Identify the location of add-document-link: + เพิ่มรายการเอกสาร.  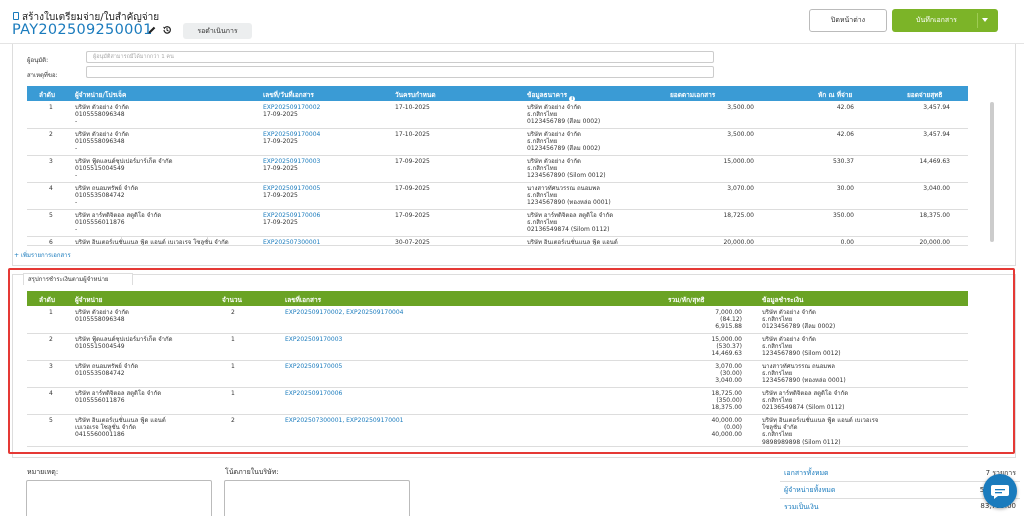
(42, 255).